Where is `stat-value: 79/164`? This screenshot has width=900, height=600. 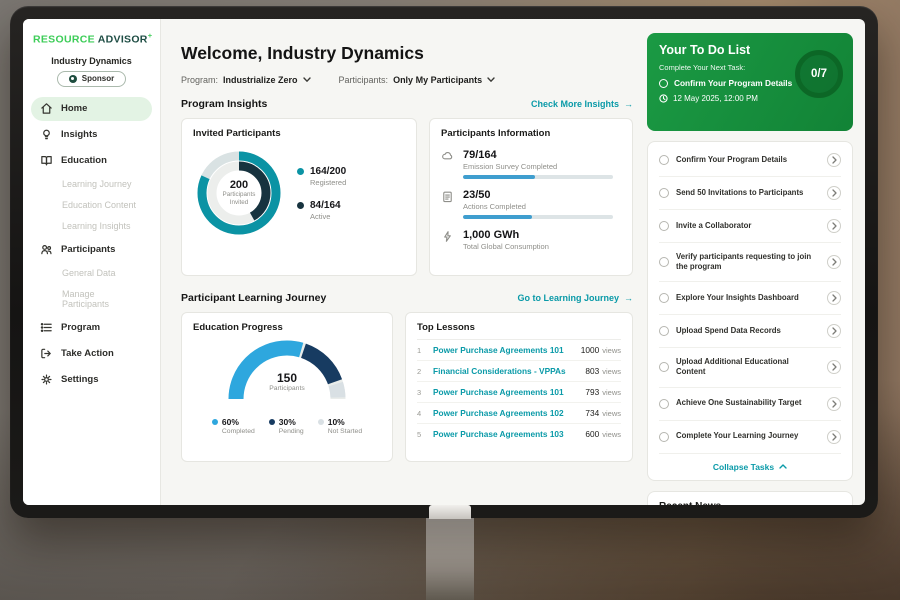
stat-value: 79/164 is located at coordinates (480, 155).